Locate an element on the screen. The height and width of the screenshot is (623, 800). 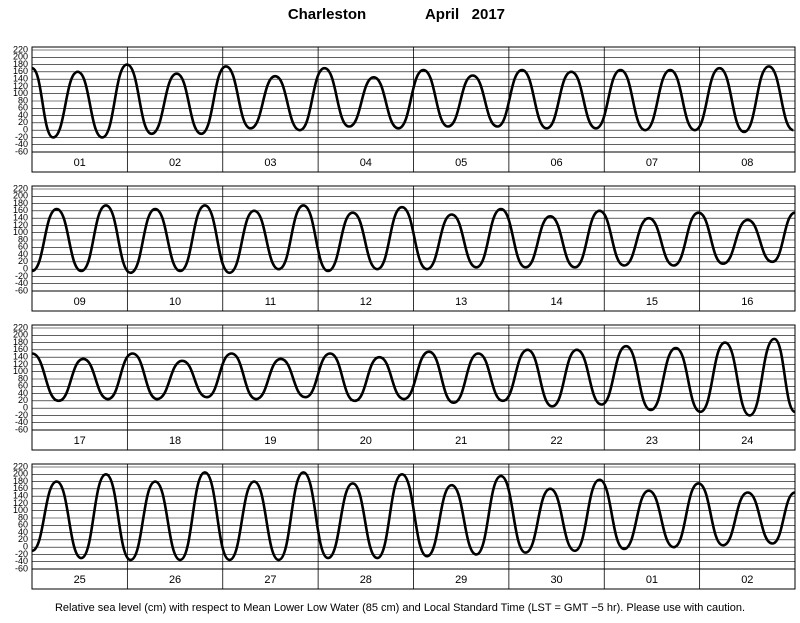
day-label: 25 is located at coordinates (80, 580).